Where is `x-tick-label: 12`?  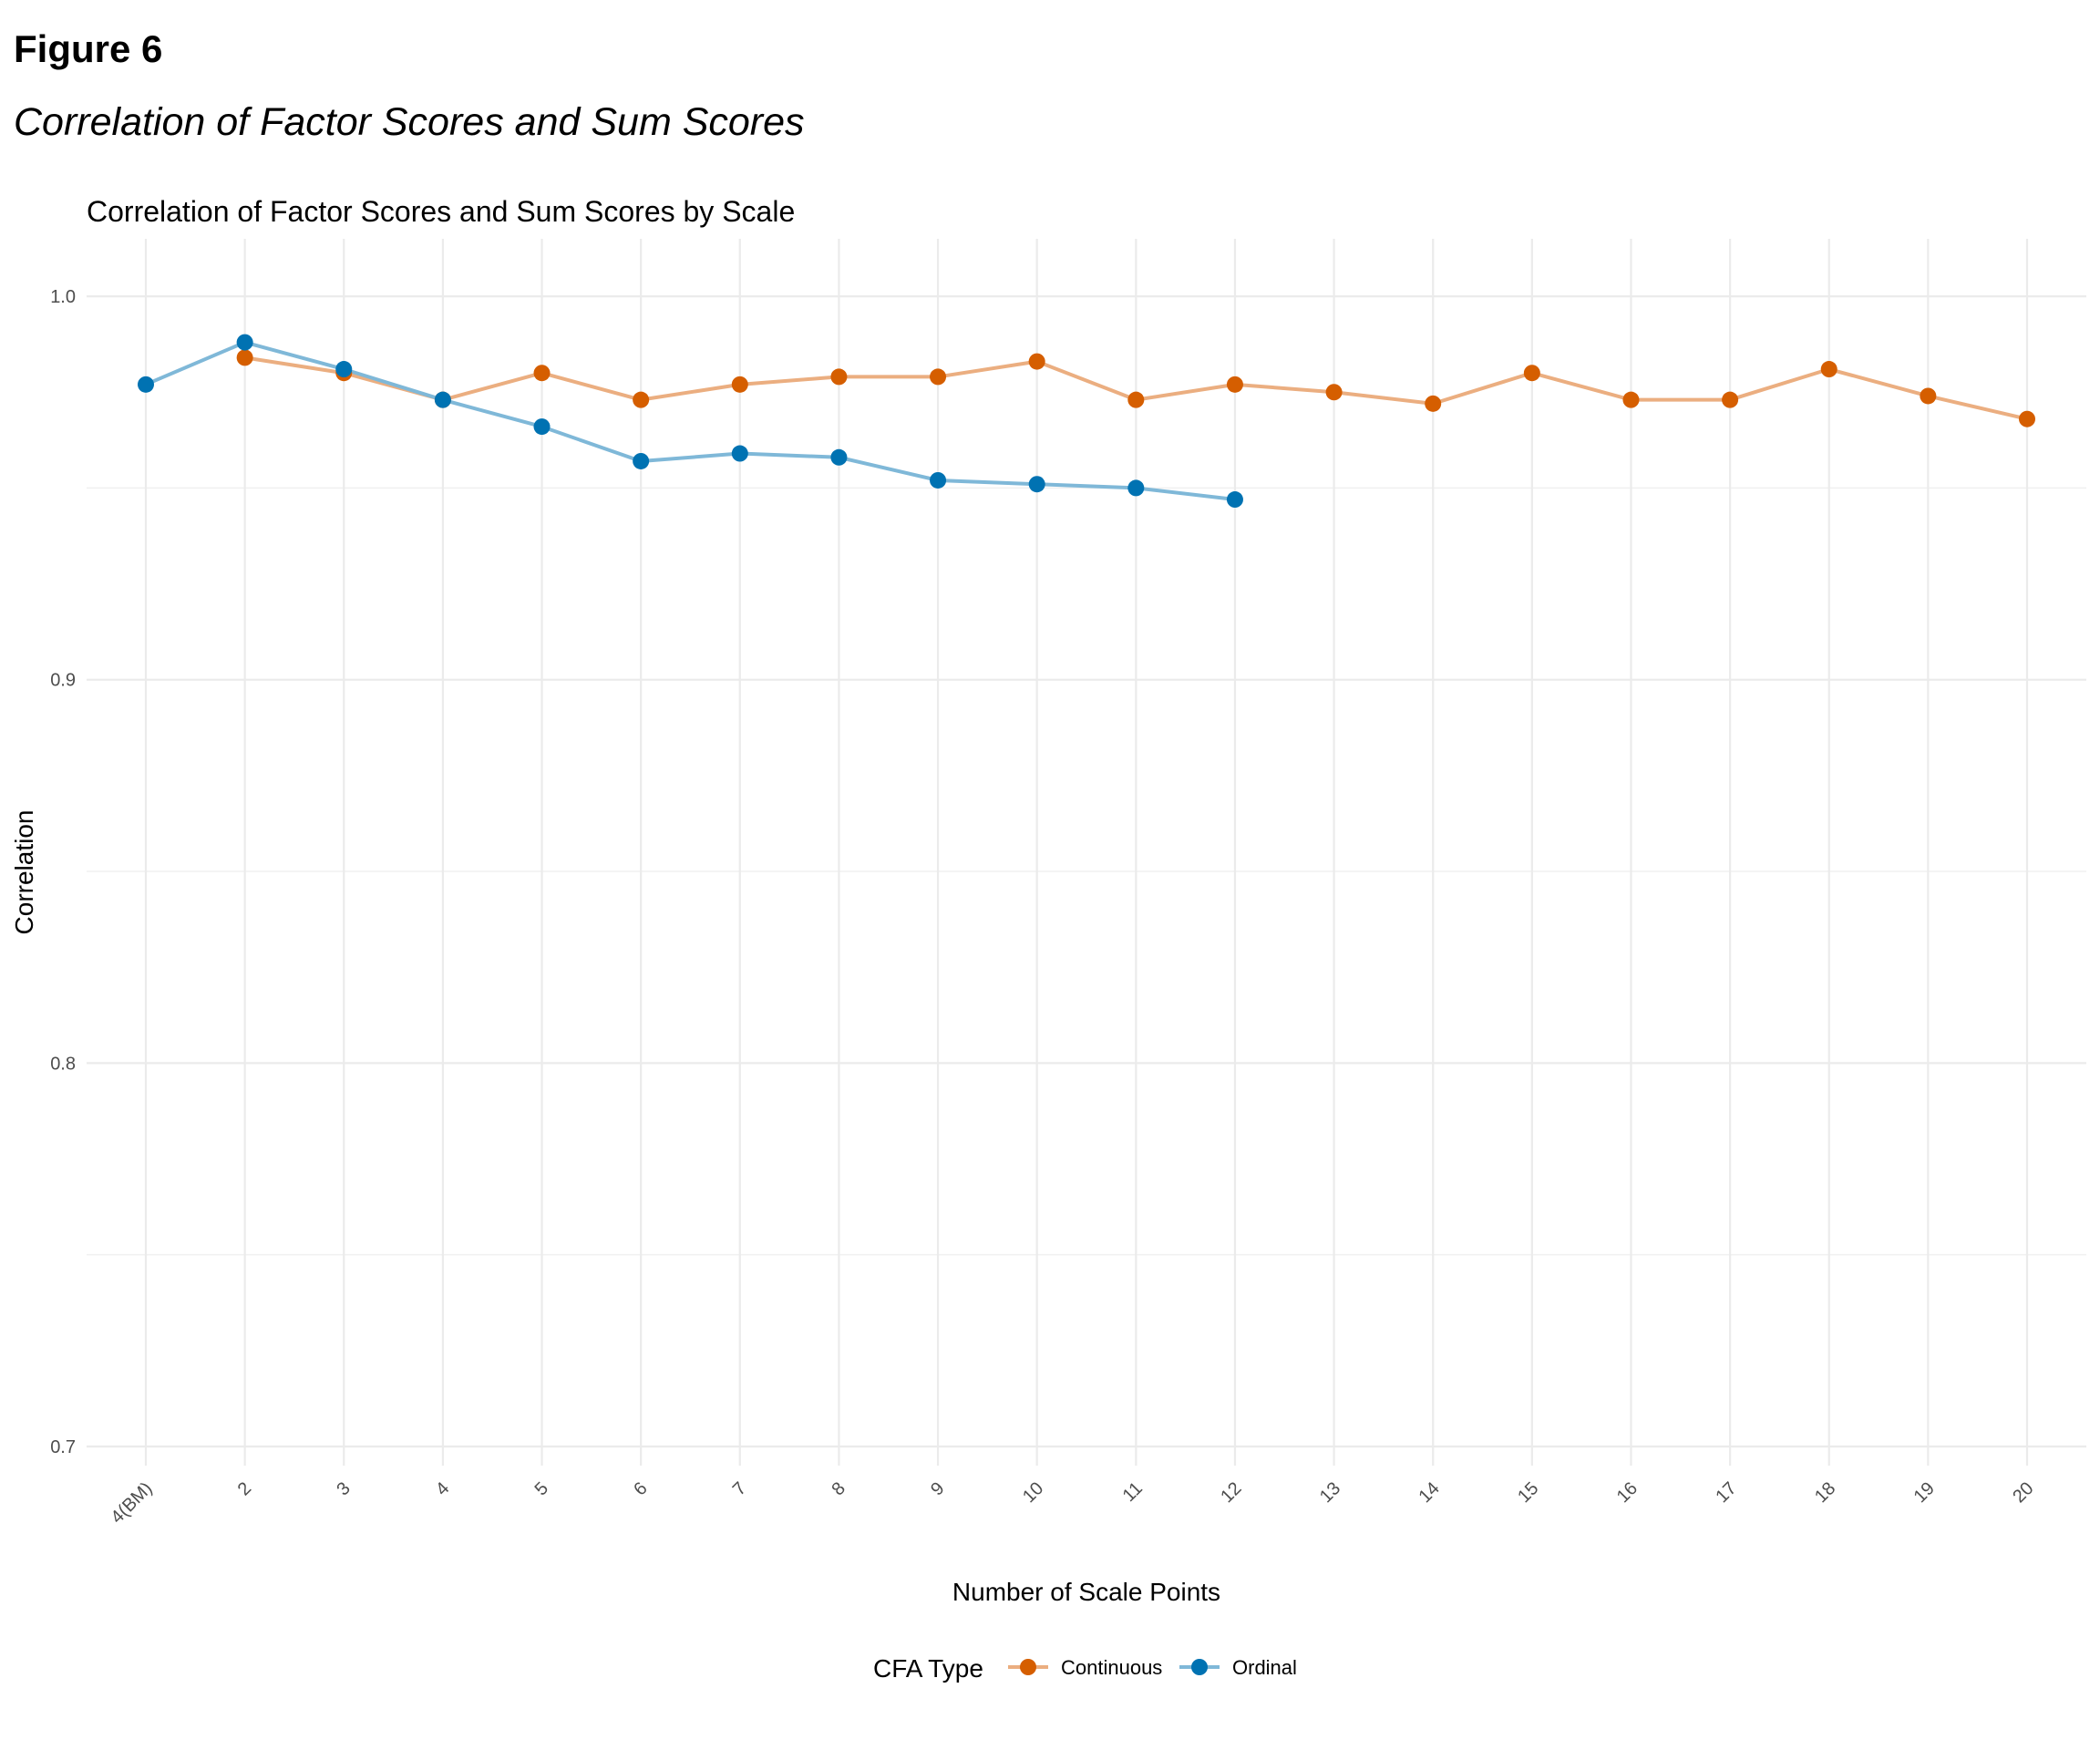 x-tick-label: 12 is located at coordinates (1231, 1492).